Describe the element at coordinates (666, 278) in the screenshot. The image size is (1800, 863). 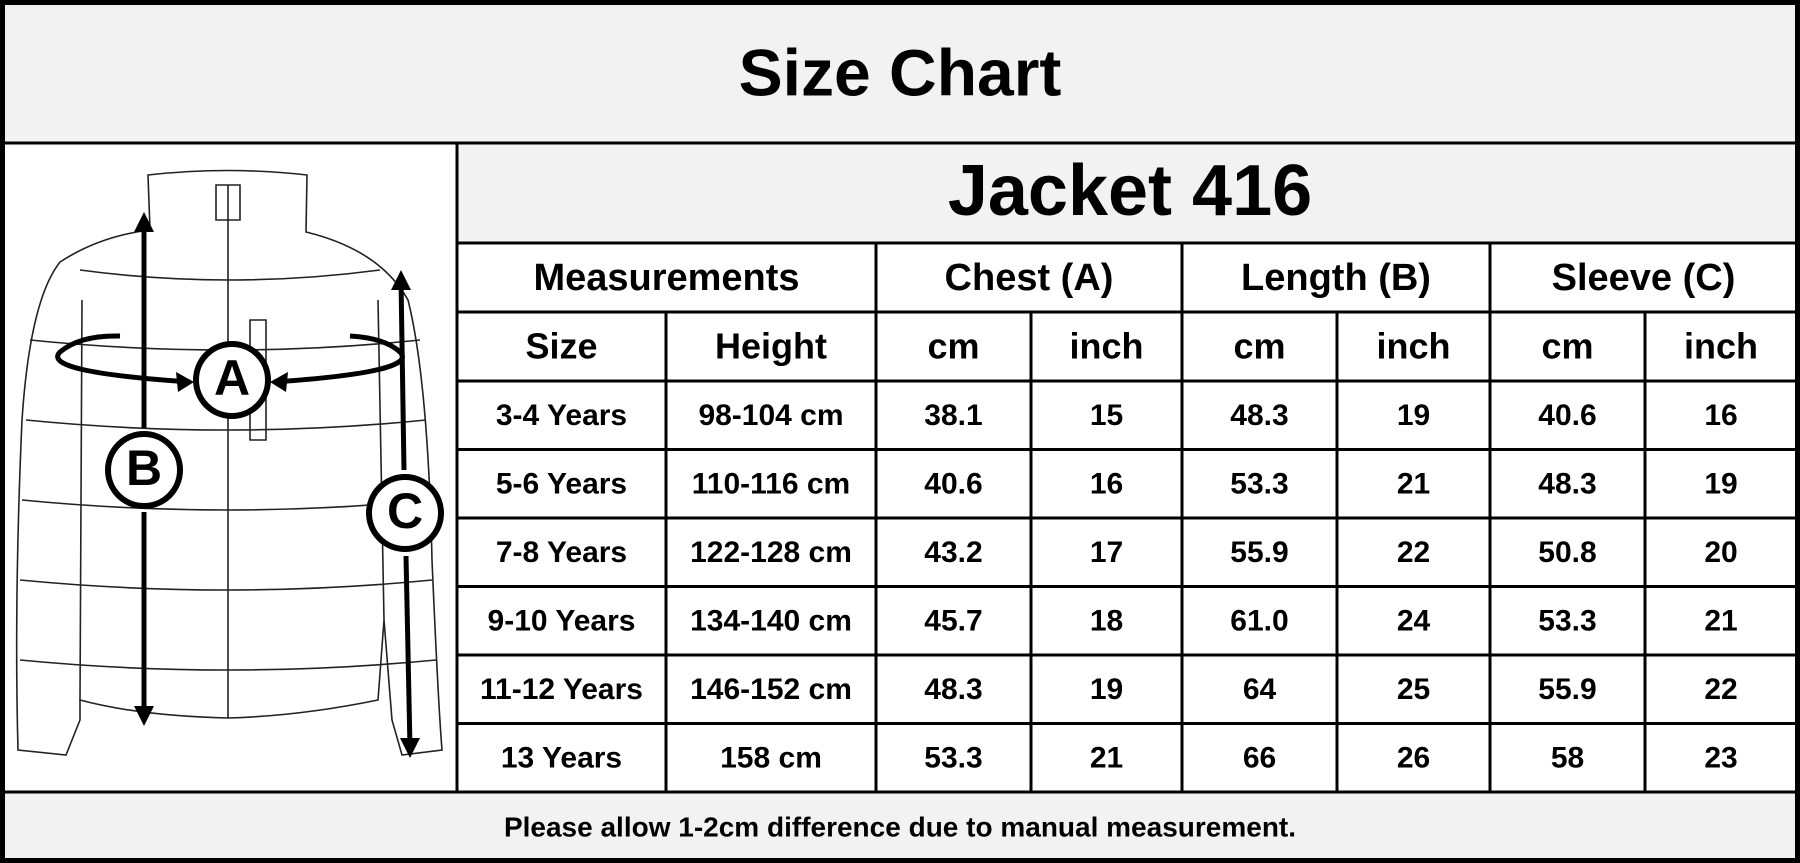
I see `group-header: Measurements` at that location.